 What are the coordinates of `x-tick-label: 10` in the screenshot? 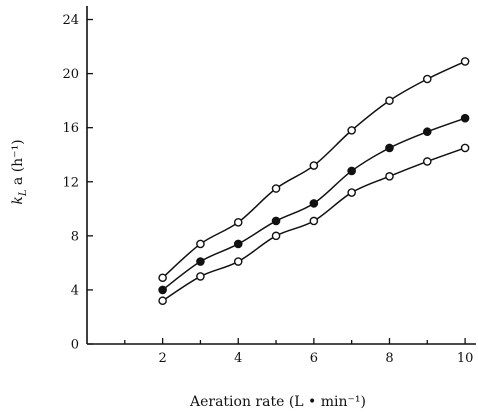 It's located at (465, 358).